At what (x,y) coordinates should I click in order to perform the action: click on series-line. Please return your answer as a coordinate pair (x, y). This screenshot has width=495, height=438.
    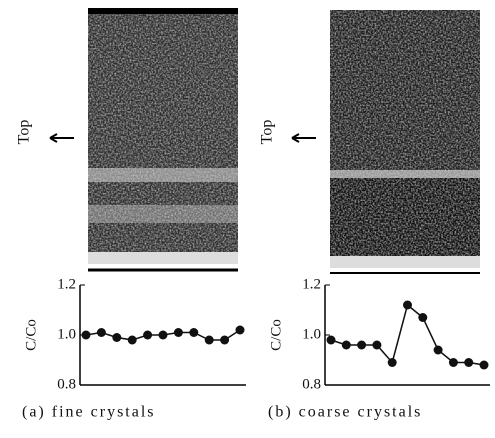
    Looking at the image, I should click on (407, 334).